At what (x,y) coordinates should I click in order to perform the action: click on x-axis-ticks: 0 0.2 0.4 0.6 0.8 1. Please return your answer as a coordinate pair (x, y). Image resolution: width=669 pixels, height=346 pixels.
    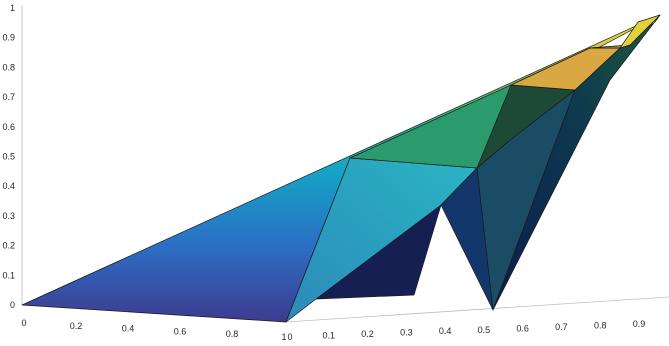
    Looking at the image, I should click on (153, 330).